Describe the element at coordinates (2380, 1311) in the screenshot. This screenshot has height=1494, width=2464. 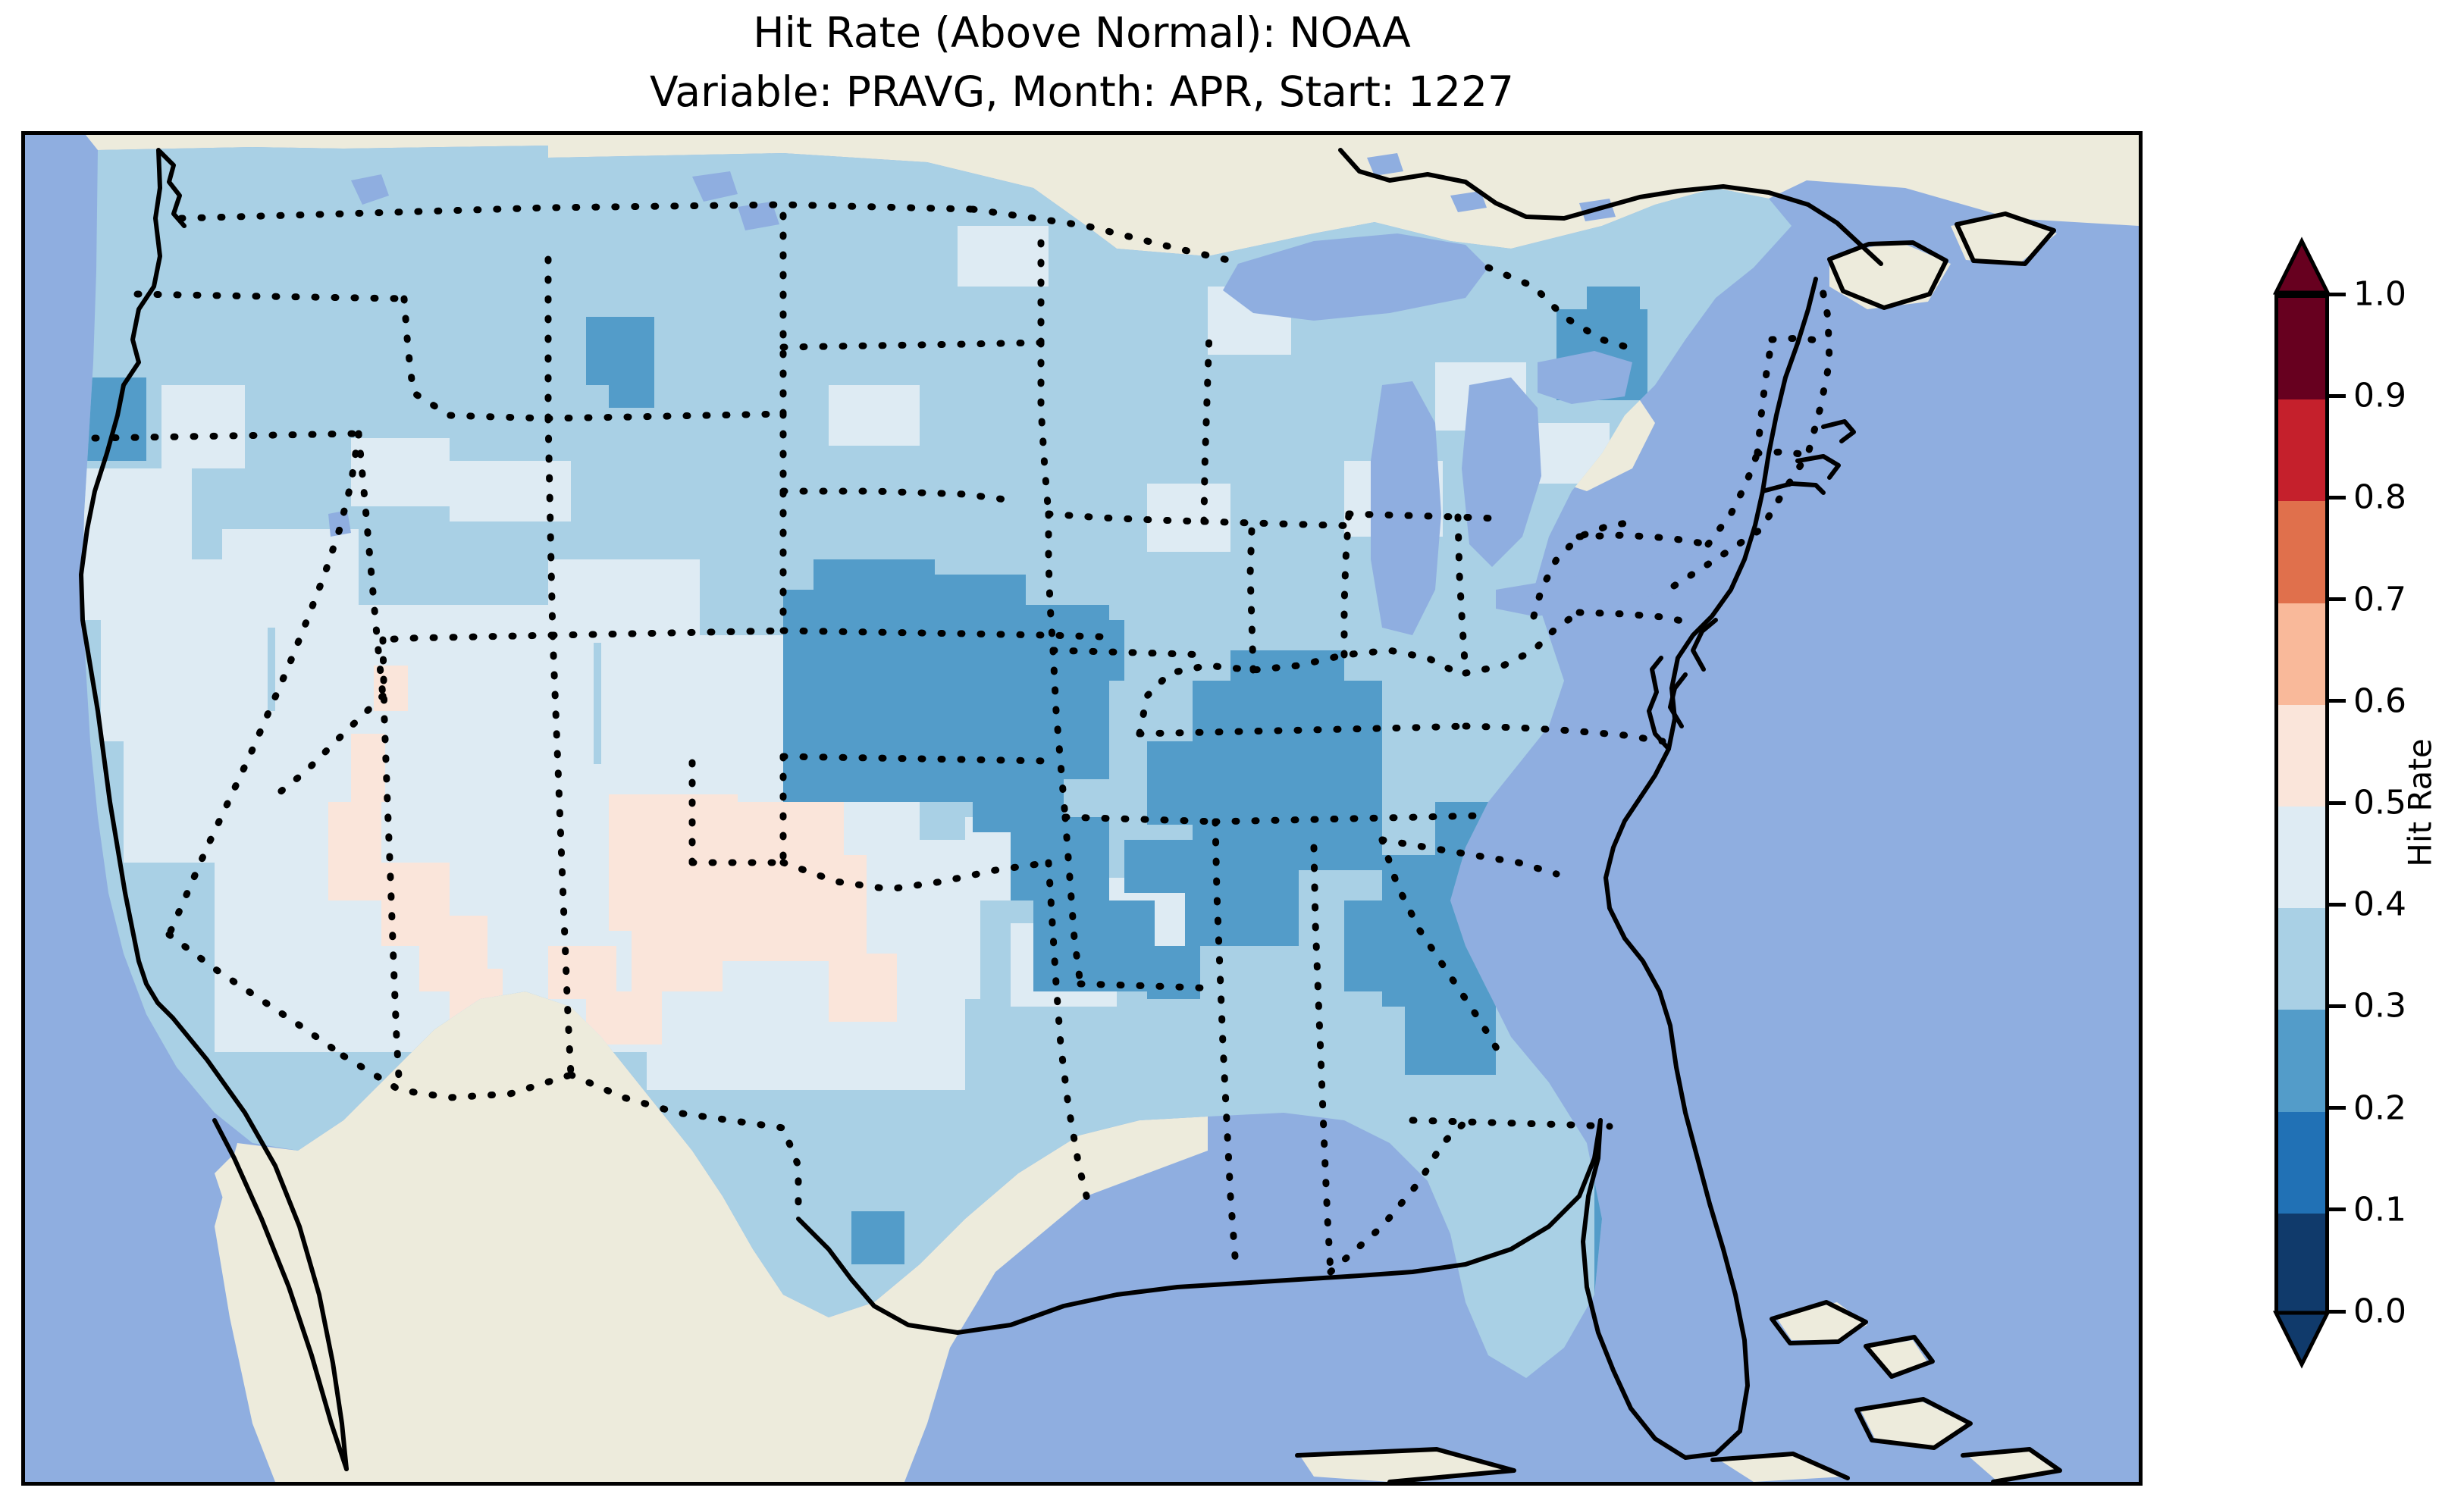
I see `colorbar-ticklabel-0.0: 0.0` at that location.